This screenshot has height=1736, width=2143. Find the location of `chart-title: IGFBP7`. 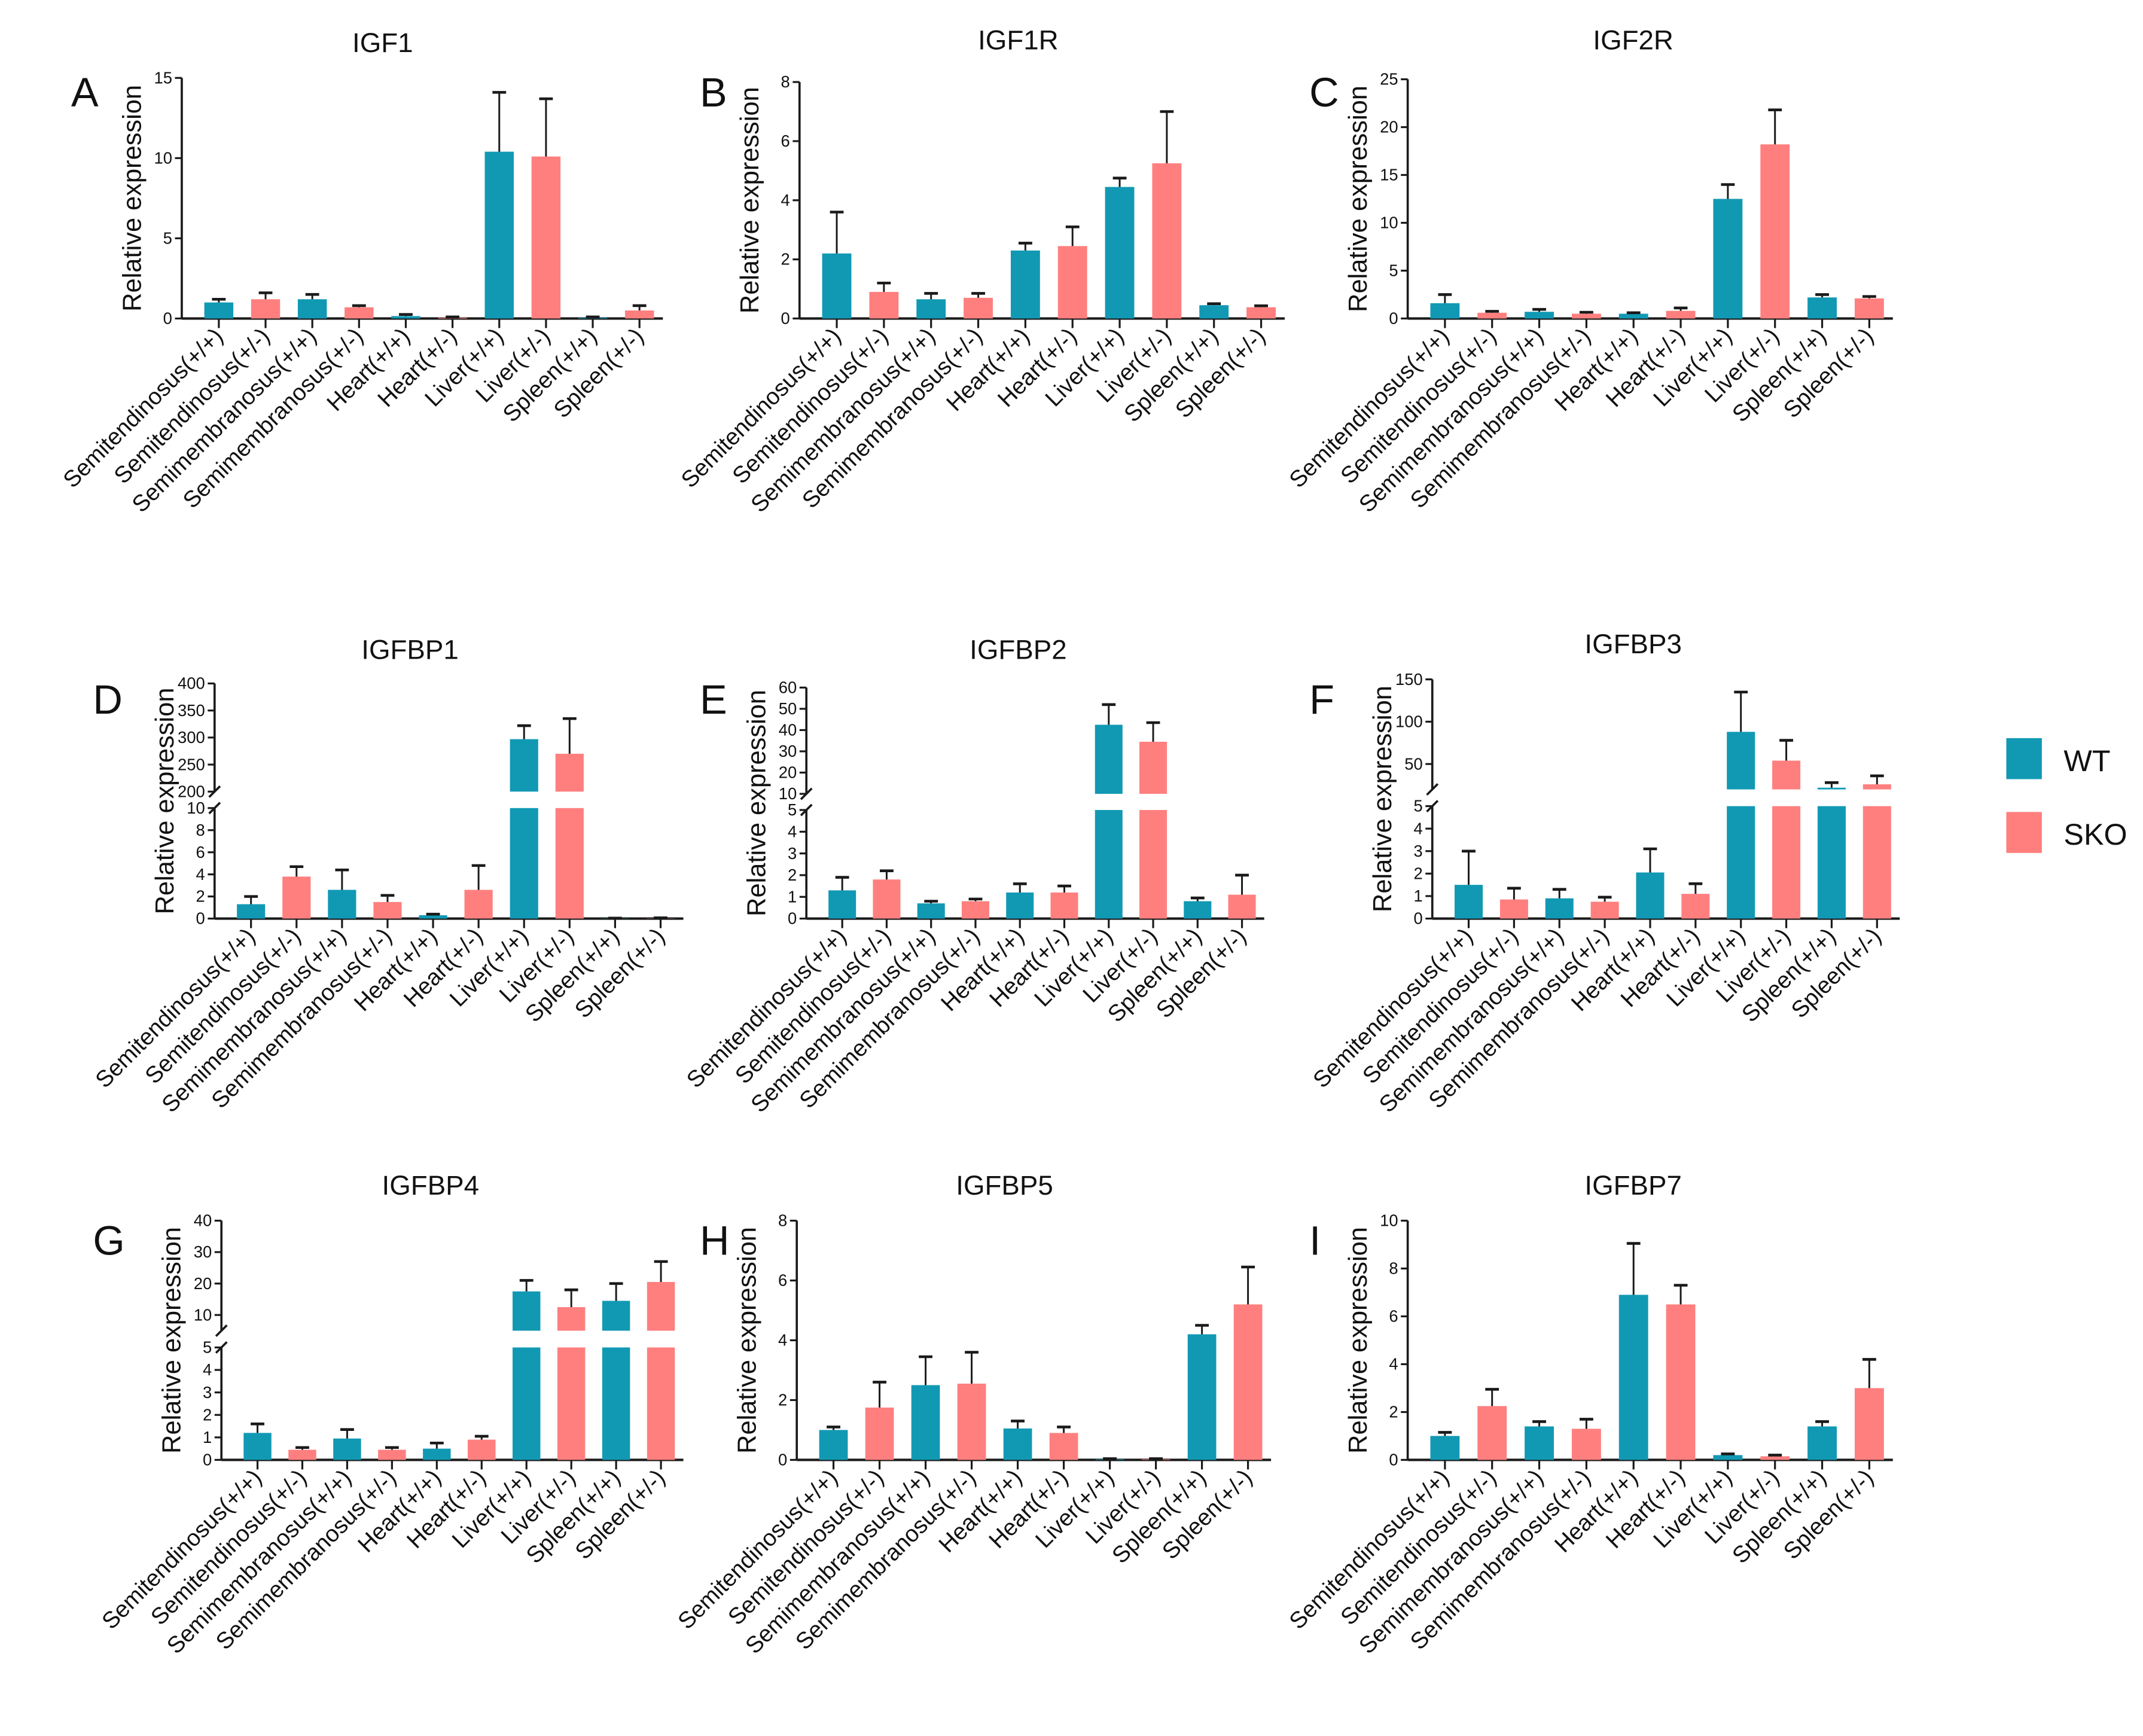

chart-title: IGFBP7 is located at coordinates (1633, 1185).